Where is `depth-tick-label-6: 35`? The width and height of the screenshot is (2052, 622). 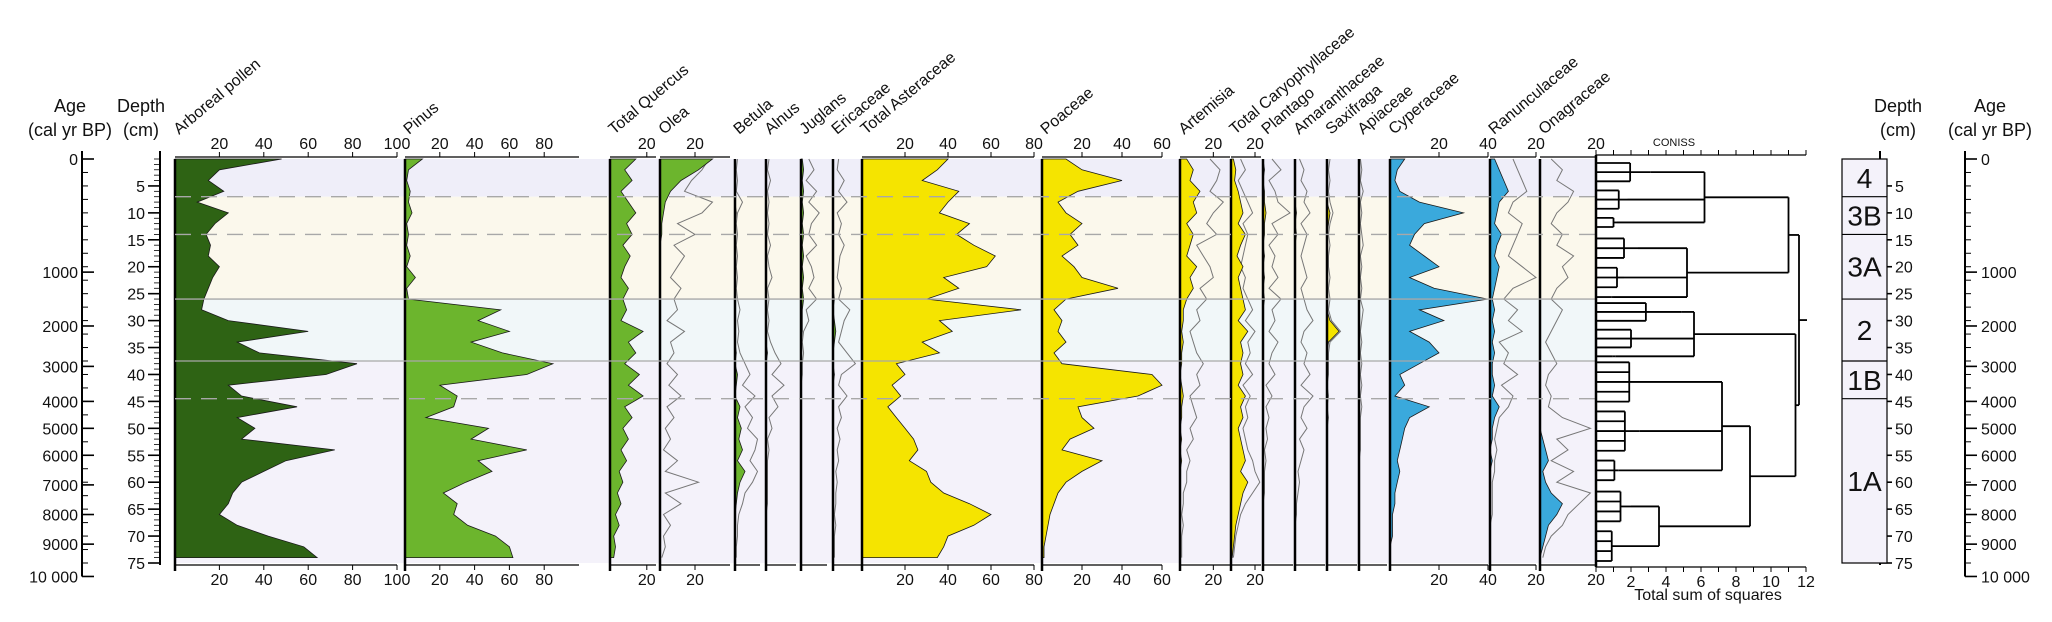
depth-tick-label-6: 35 is located at coordinates (136, 349).